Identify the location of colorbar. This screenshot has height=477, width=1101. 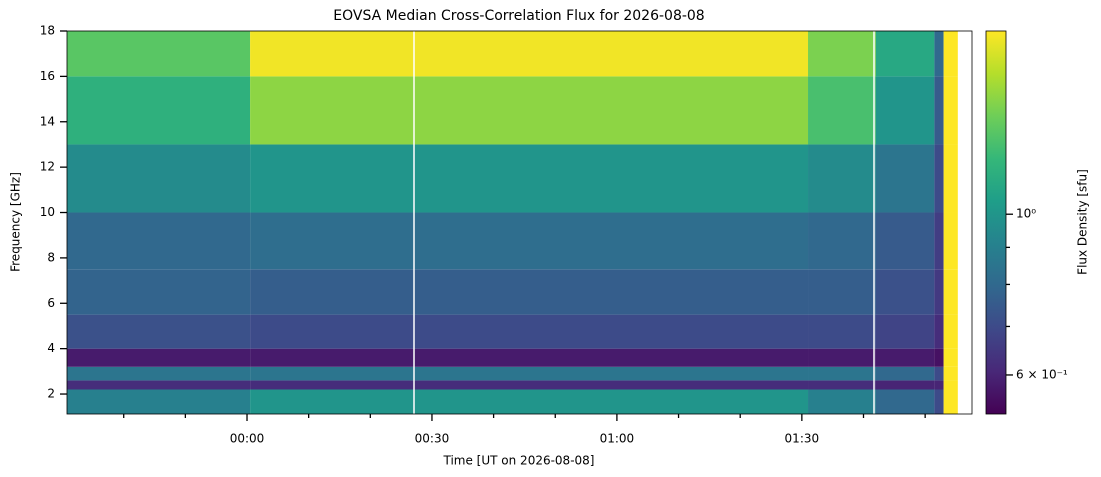
(996, 222).